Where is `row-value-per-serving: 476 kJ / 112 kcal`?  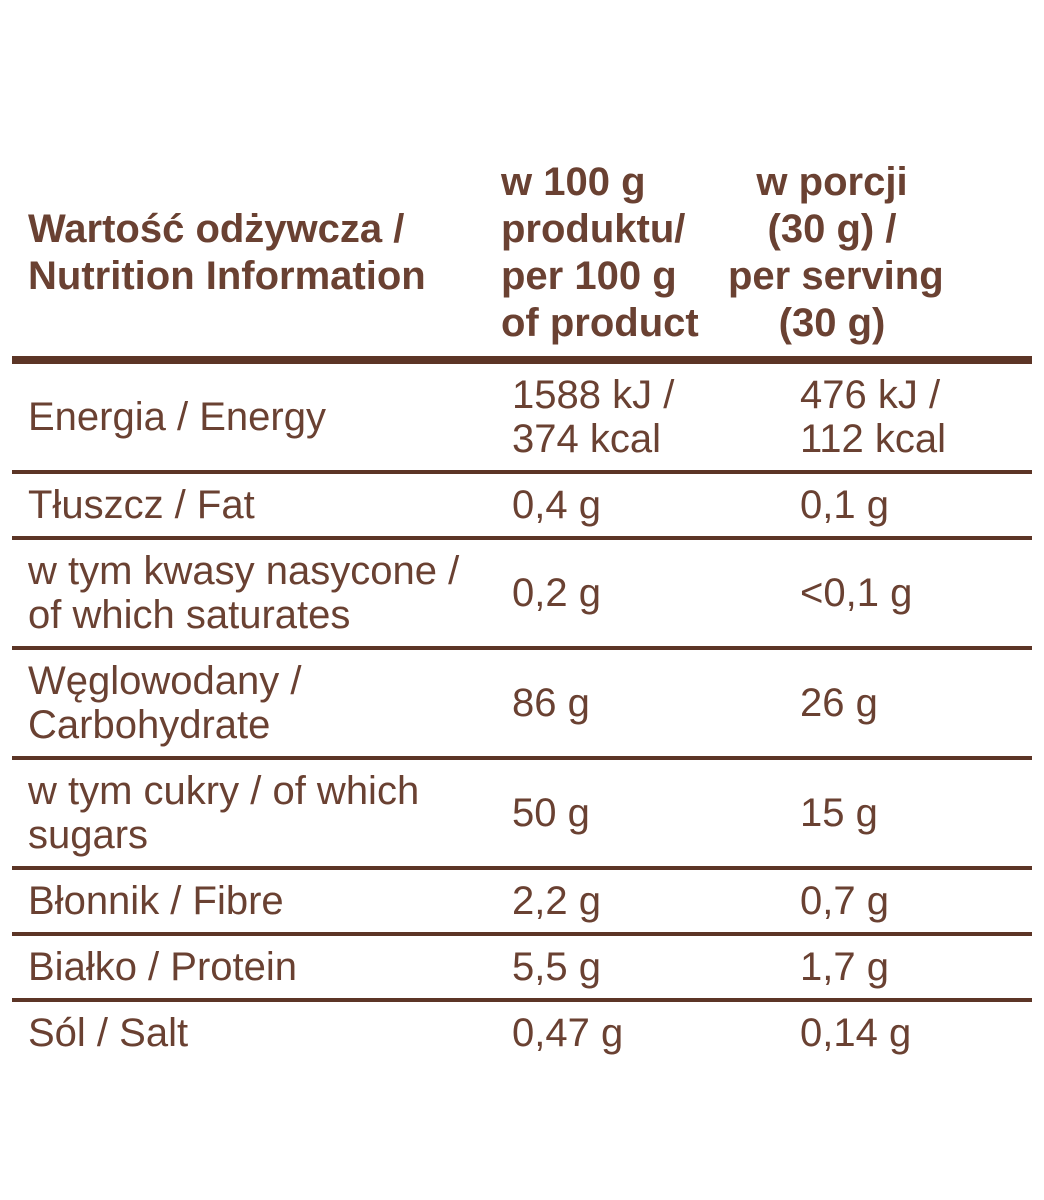
row-value-per-serving: 476 kJ / 112 kcal is located at coordinates (873, 417).